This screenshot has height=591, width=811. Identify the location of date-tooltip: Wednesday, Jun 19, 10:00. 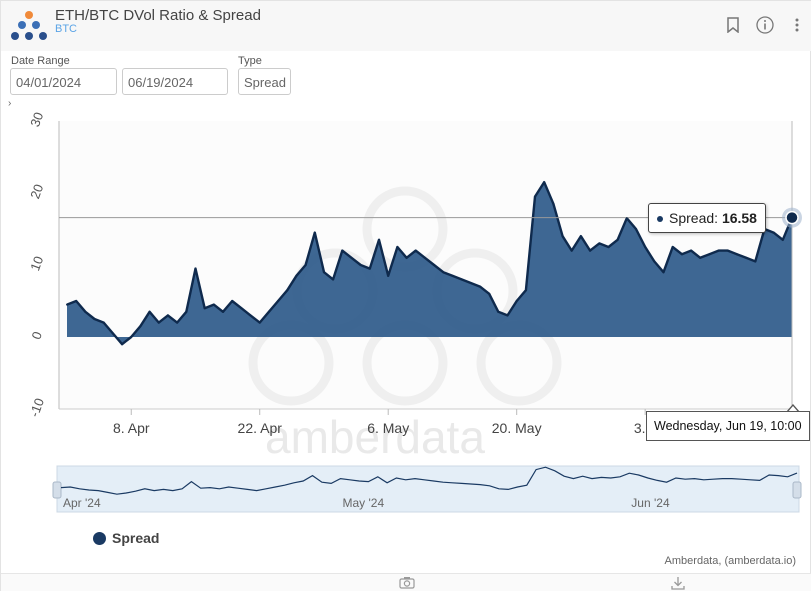
(728, 426).